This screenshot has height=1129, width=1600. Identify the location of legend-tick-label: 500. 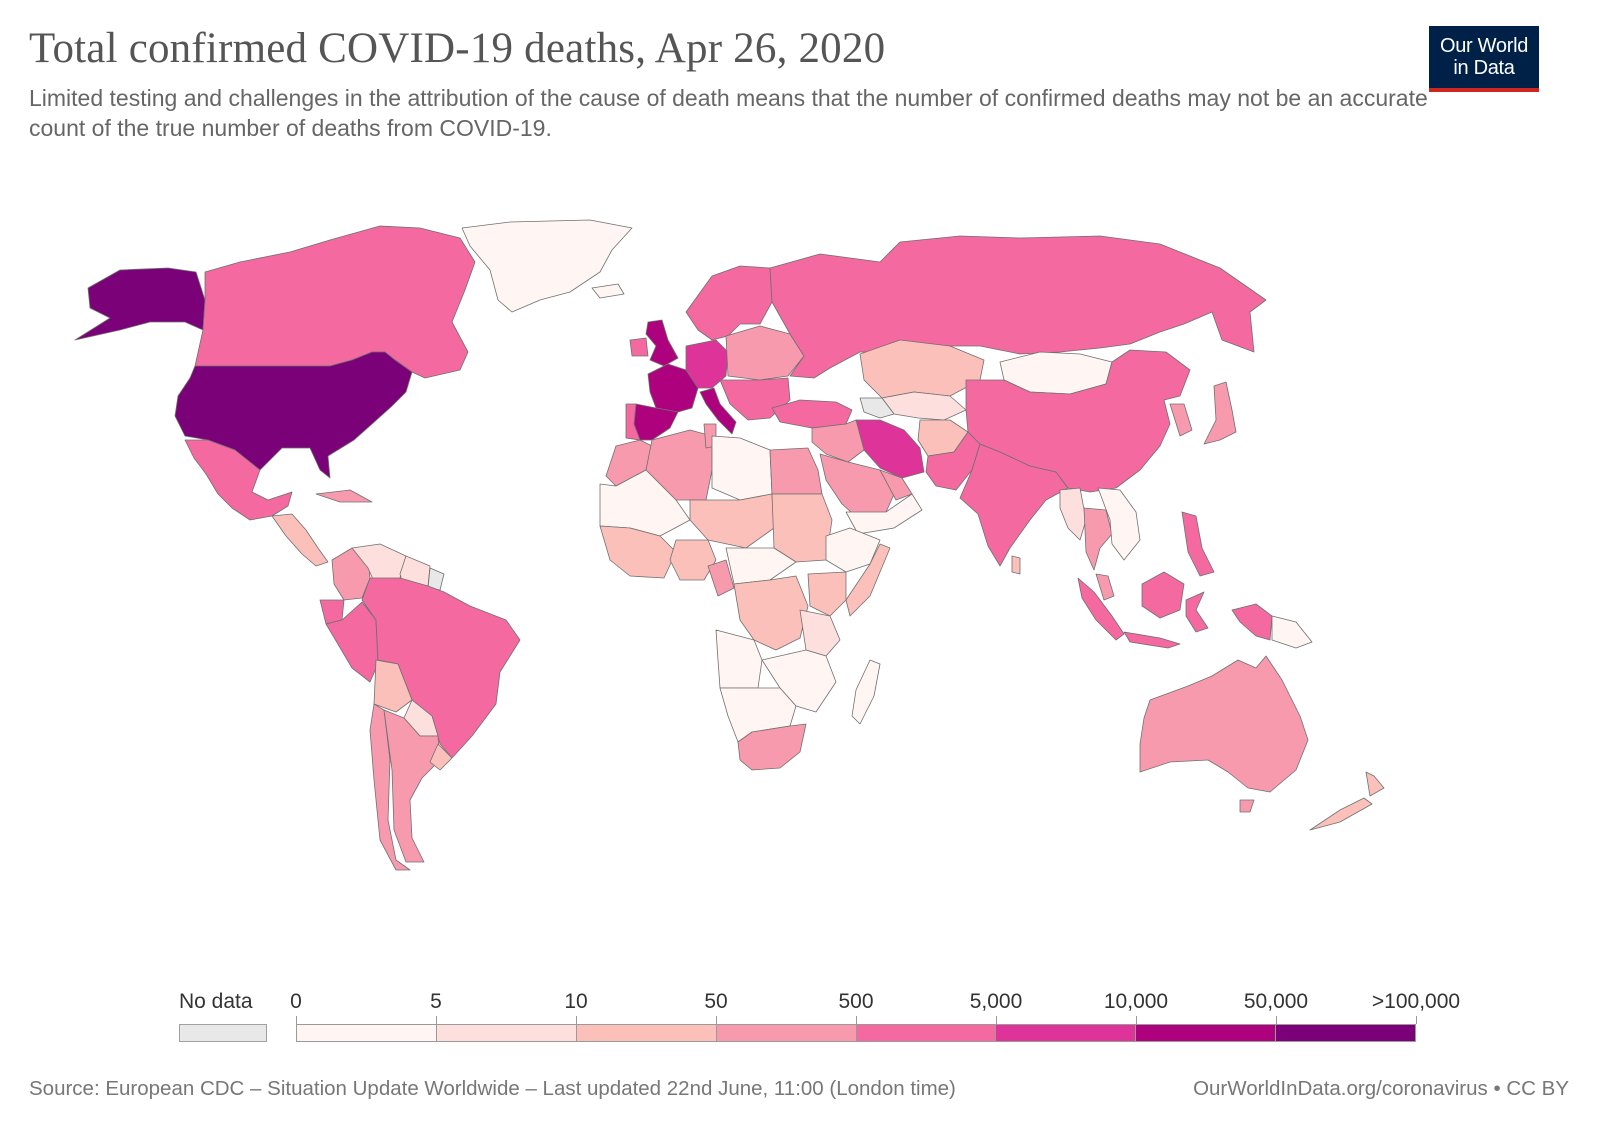
(856, 1001).